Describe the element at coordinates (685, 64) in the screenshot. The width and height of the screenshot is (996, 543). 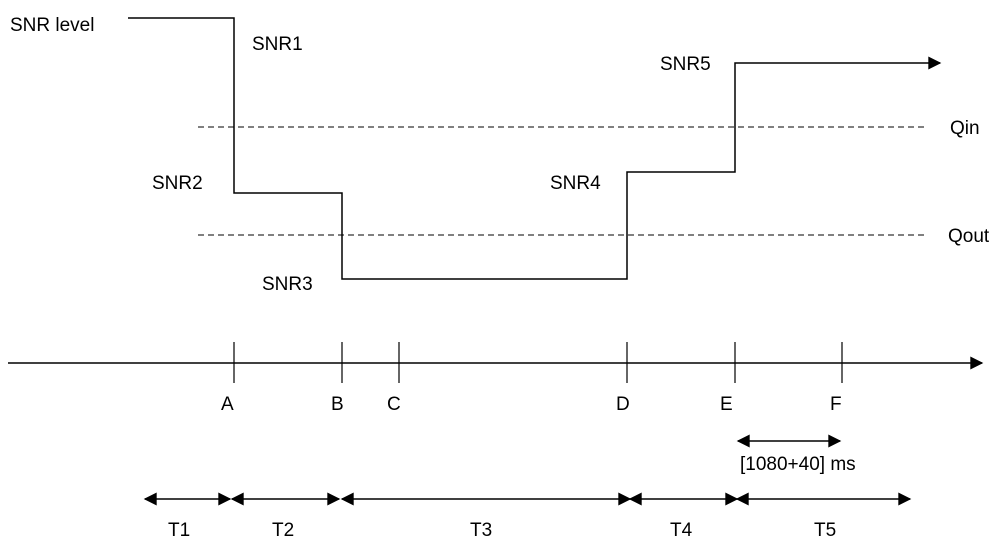
I see `snr5-label: SNR5` at that location.